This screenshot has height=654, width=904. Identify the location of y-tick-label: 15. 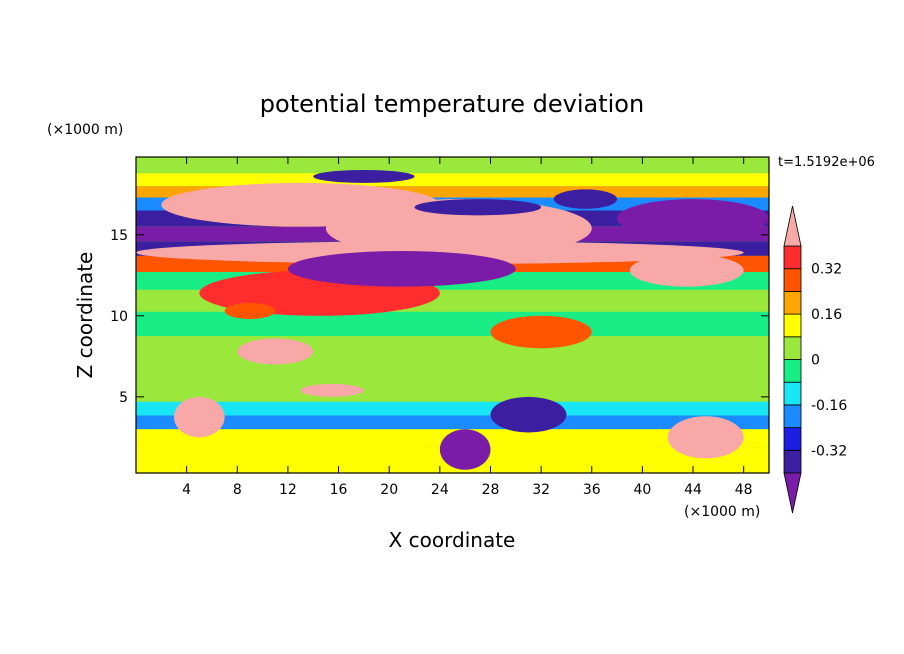
(119, 236).